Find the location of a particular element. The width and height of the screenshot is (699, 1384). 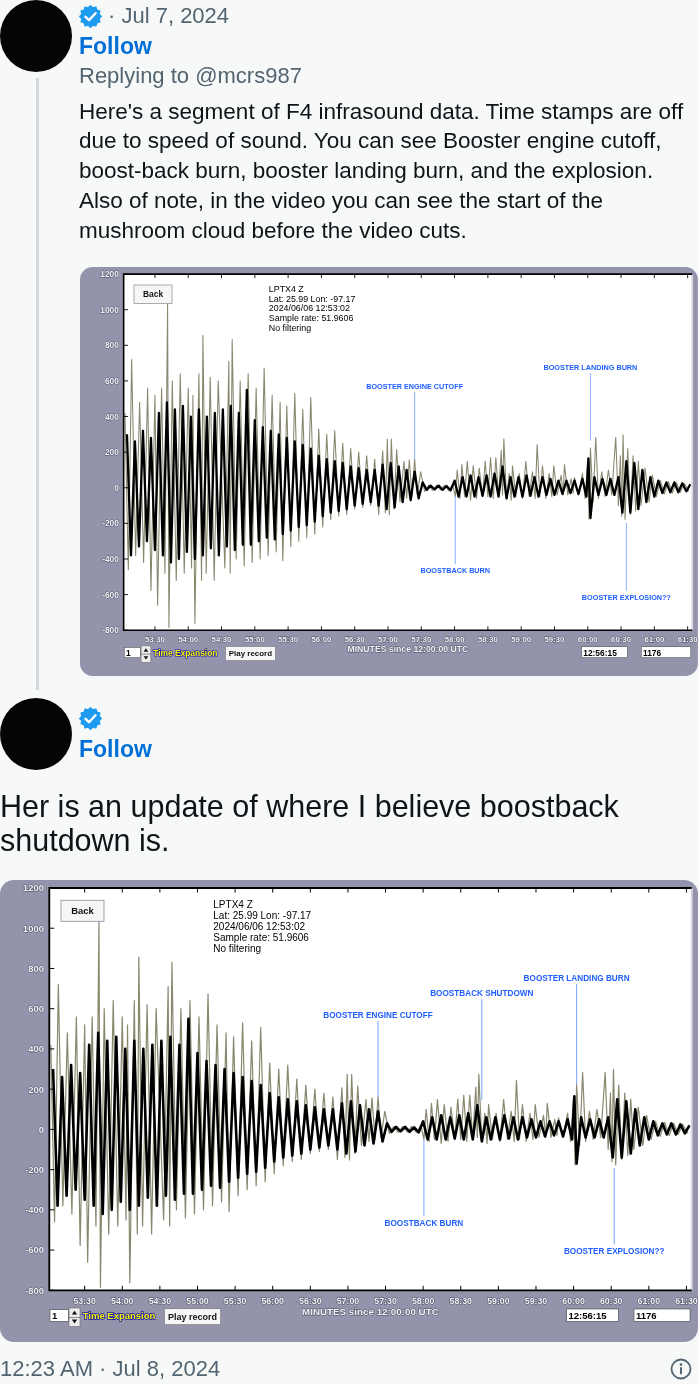

text: Replying to @mcrs987 is located at coordinates (190, 76).